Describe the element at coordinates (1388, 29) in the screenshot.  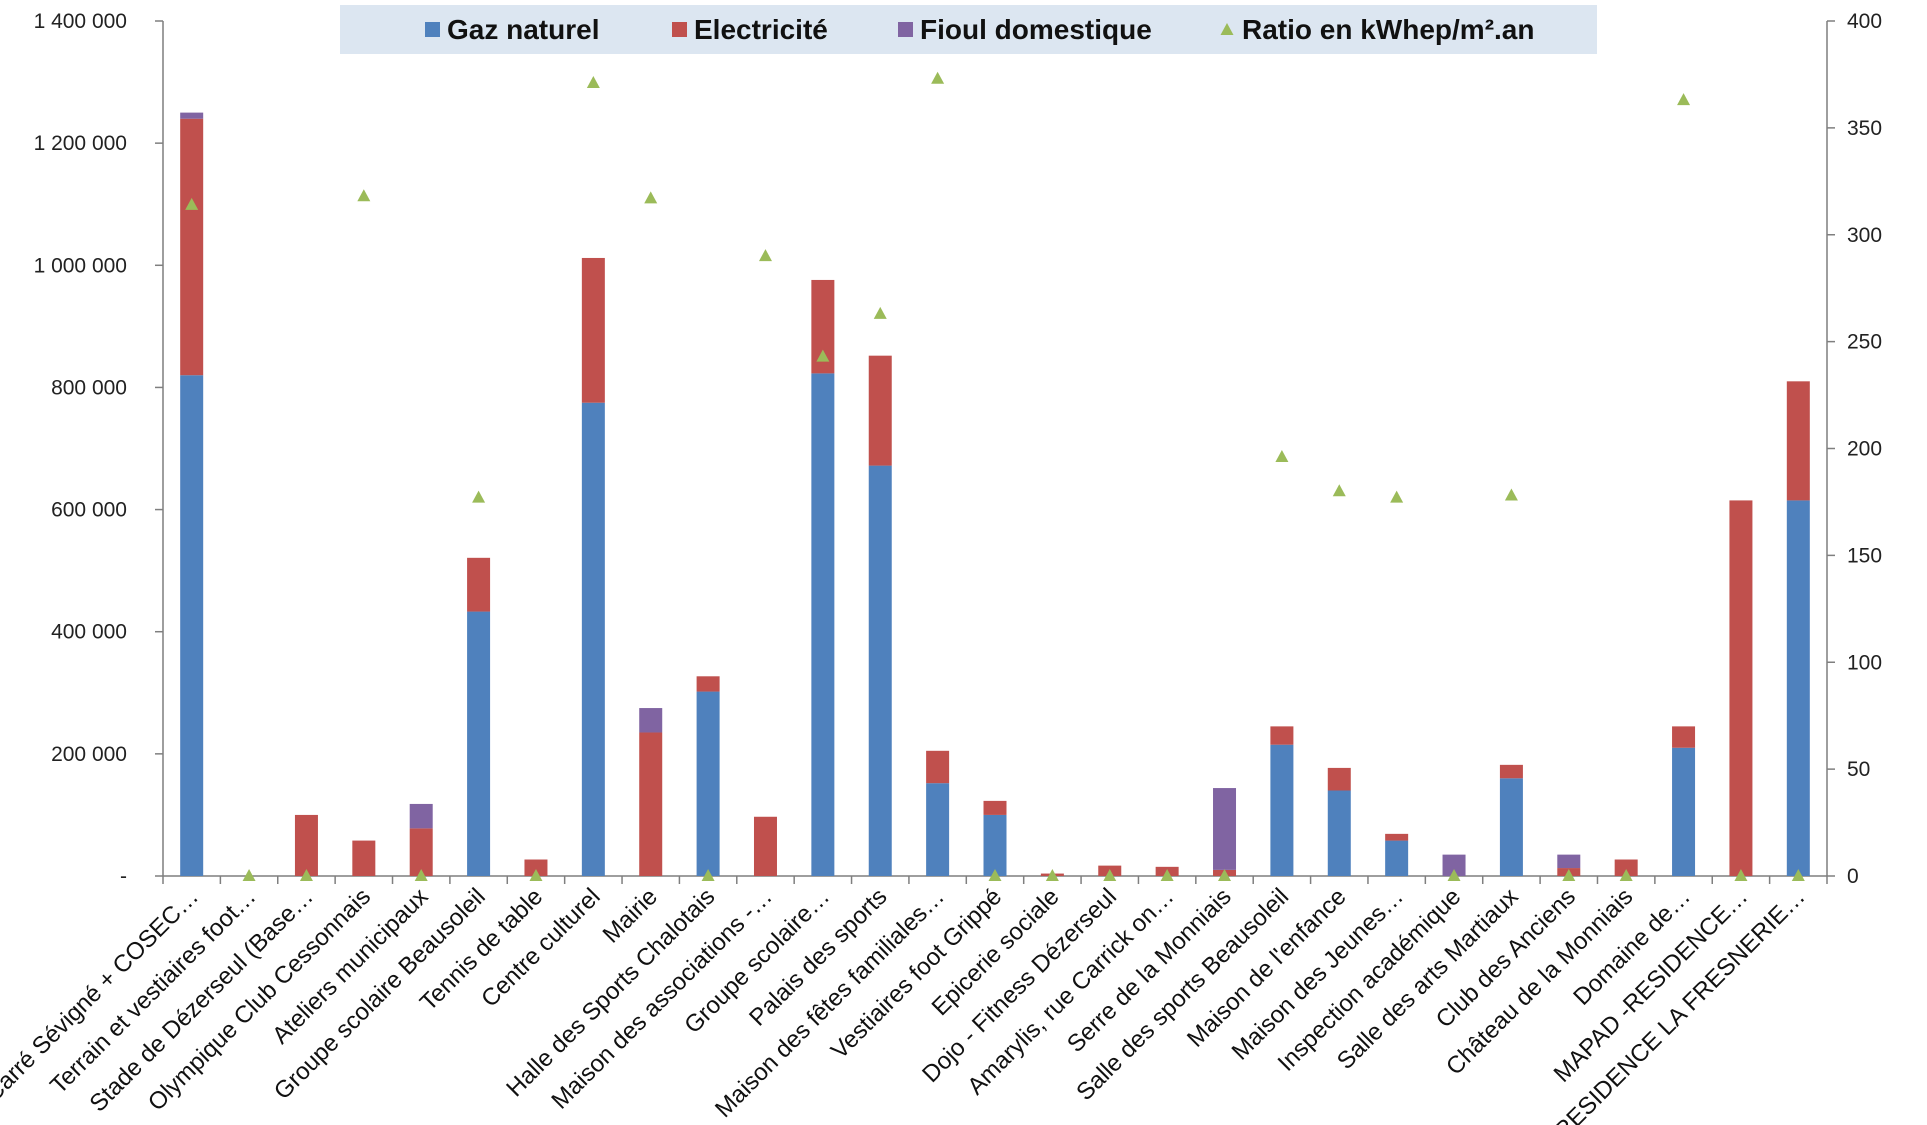
I see `legend-ratio-label: Ratio en kWhep/m².an` at that location.